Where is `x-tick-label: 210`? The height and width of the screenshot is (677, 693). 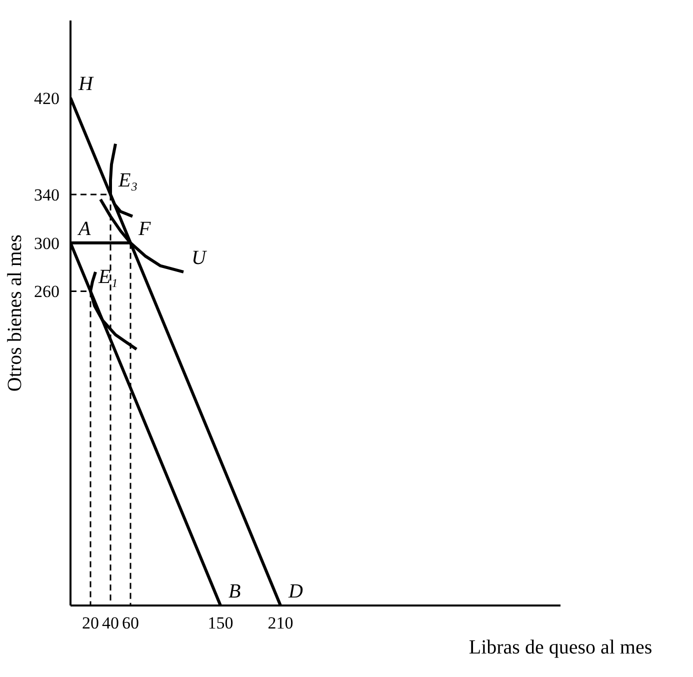 x-tick-label: 210 is located at coordinates (281, 623).